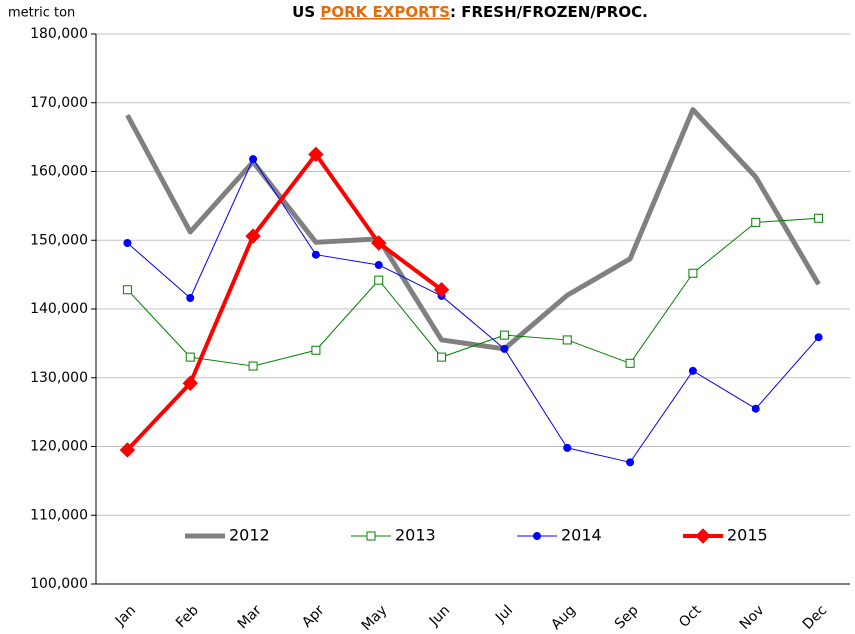 This screenshot has height=634, width=855. Describe the element at coordinates (249, 535) in the screenshot. I see `legend-label: 2012` at that location.